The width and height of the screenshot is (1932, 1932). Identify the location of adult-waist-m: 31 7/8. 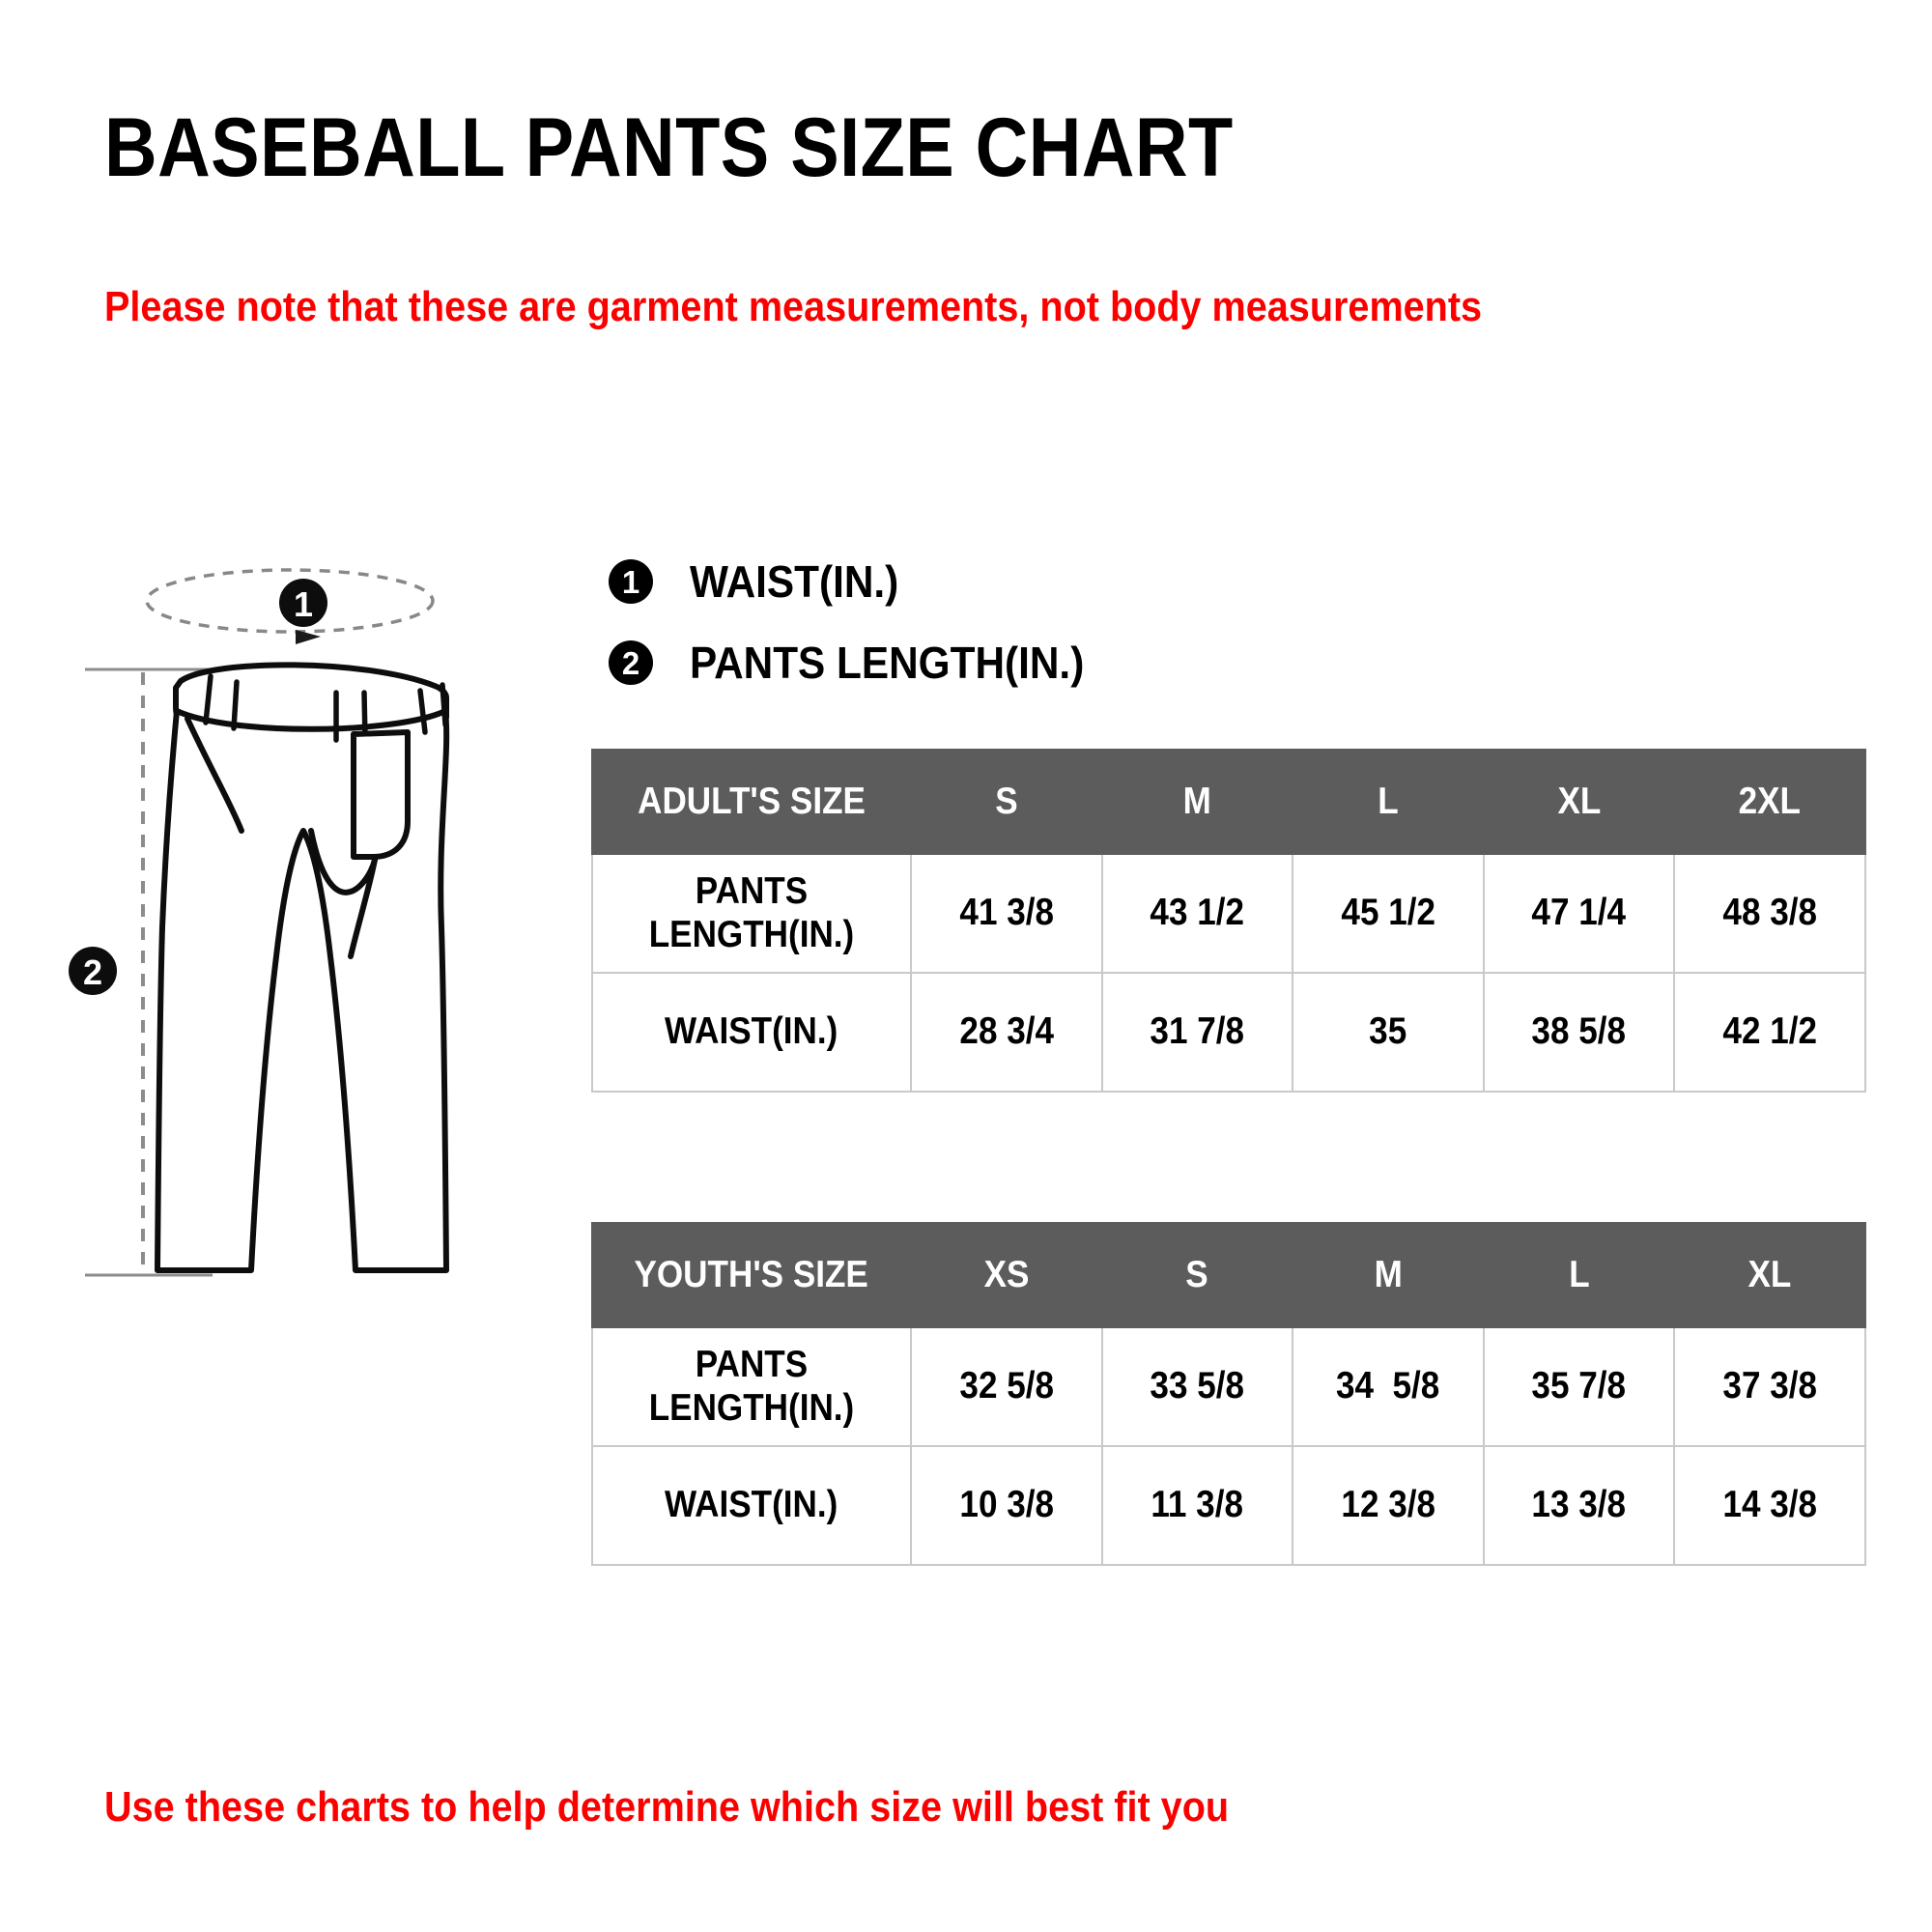
(1197, 1032).